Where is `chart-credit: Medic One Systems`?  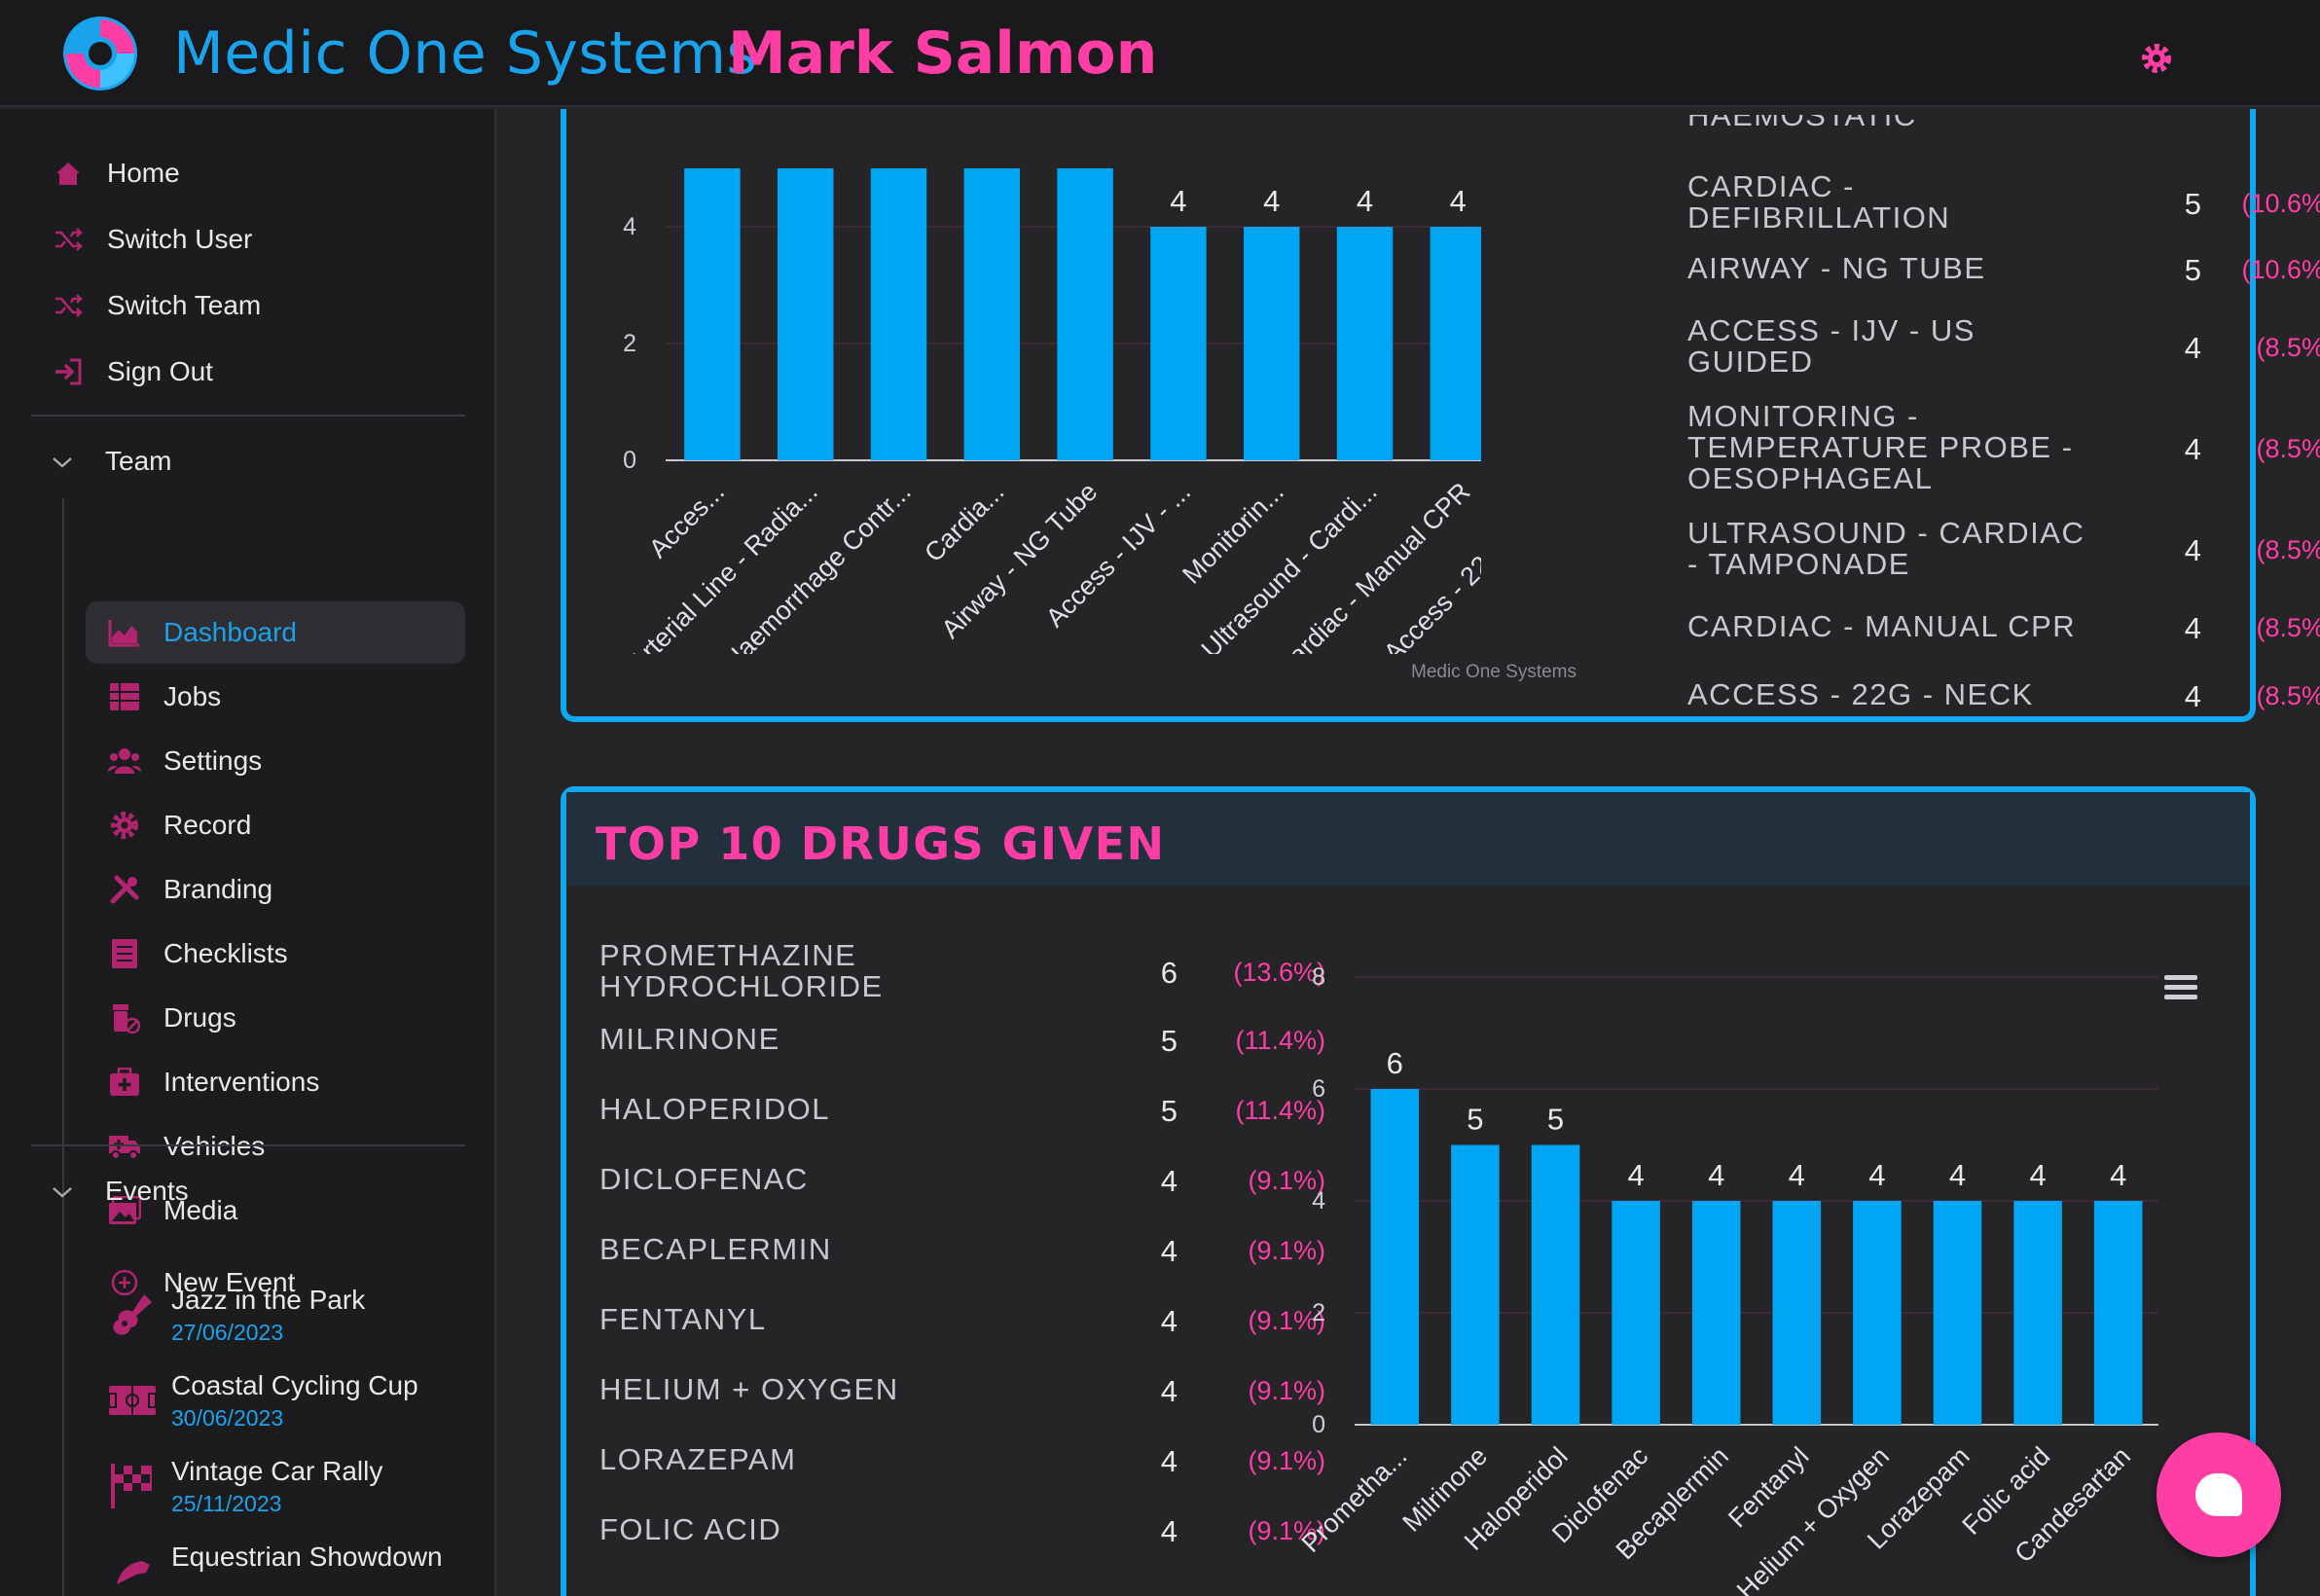 chart-credit: Medic One Systems is located at coordinates (1494, 672).